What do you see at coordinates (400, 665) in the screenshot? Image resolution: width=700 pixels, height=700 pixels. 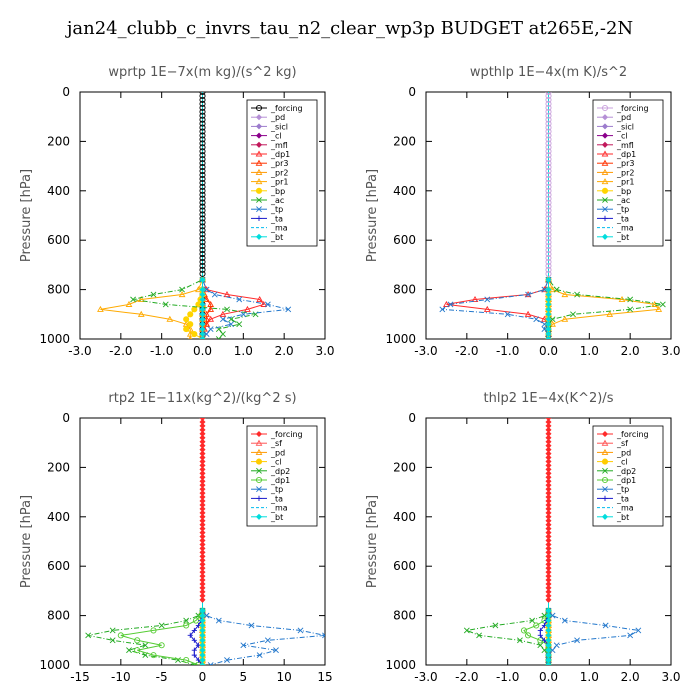 I see `y-tick-label: 1000` at bounding box center [400, 665].